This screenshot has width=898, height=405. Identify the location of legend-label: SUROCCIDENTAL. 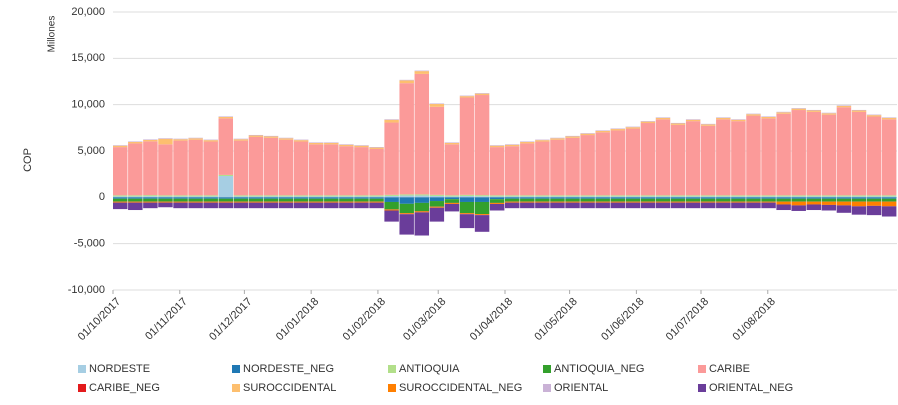
(289, 388).